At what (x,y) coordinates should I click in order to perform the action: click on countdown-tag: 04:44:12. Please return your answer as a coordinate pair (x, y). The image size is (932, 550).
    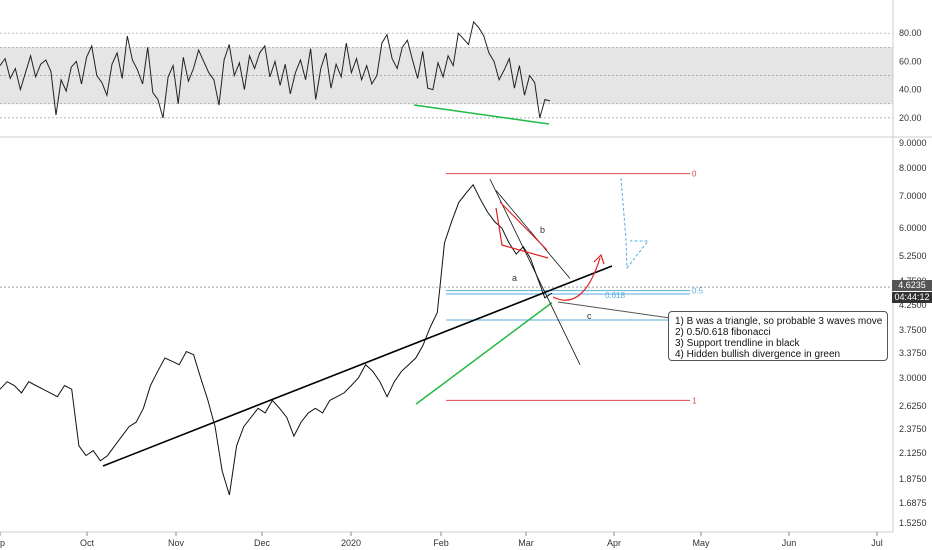
    Looking at the image, I should click on (912, 297).